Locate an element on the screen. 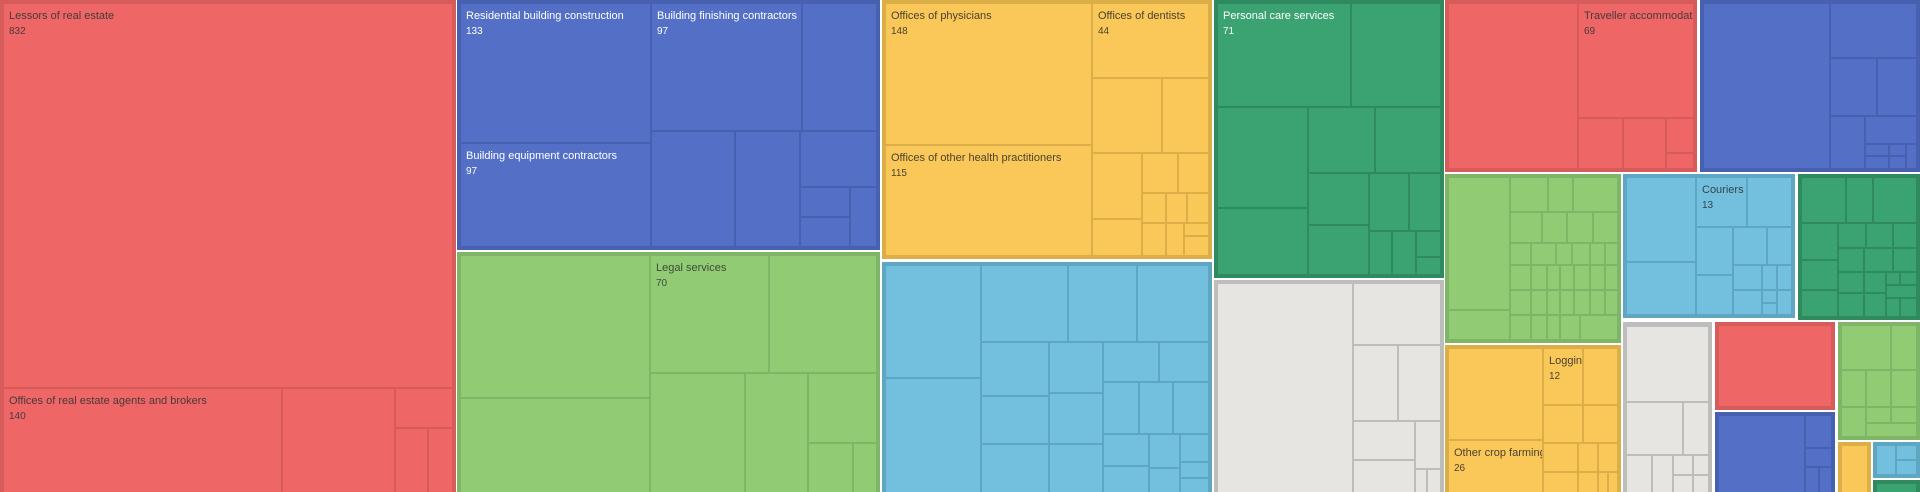 The image size is (1920, 492). treemap-node: Offices of physicians 148 is located at coordinates (988, 74).